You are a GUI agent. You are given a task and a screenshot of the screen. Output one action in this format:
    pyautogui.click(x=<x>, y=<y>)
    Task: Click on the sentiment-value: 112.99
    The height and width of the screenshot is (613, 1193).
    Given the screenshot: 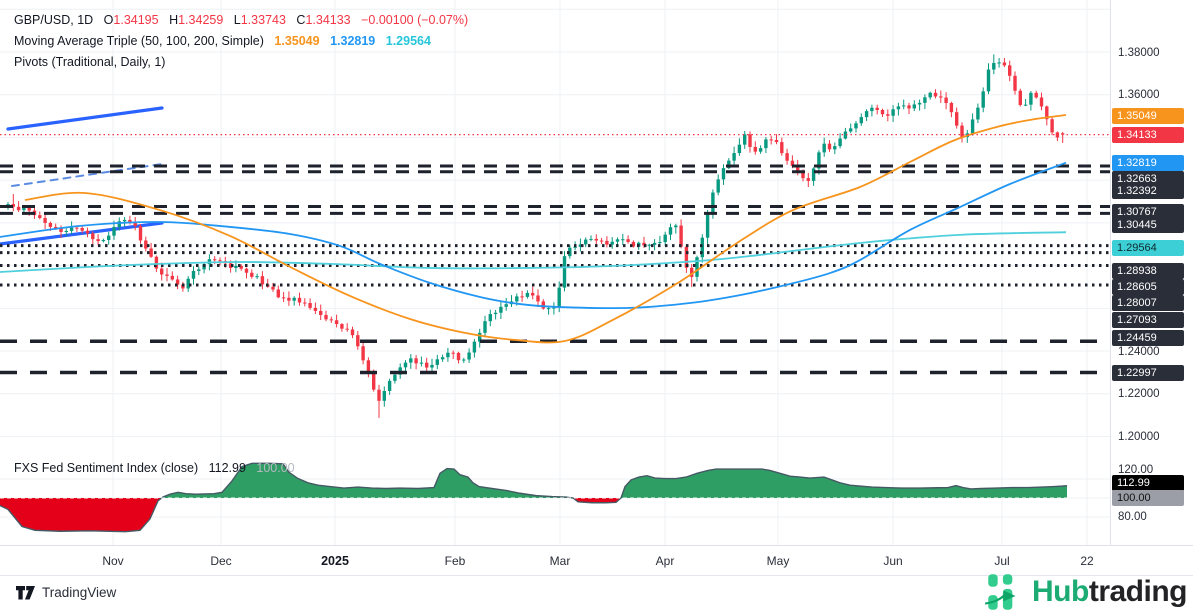 What is the action you would take?
    pyautogui.click(x=227, y=468)
    